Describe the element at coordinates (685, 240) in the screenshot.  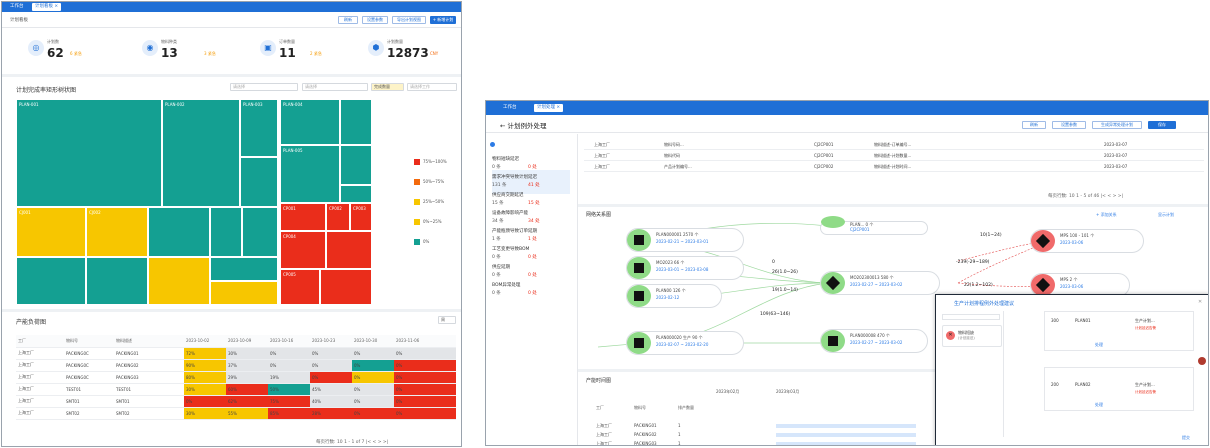
I see `network-node: PLAN000001 2570 个 2023-02-21 ~ 2023-03-01` at that location.